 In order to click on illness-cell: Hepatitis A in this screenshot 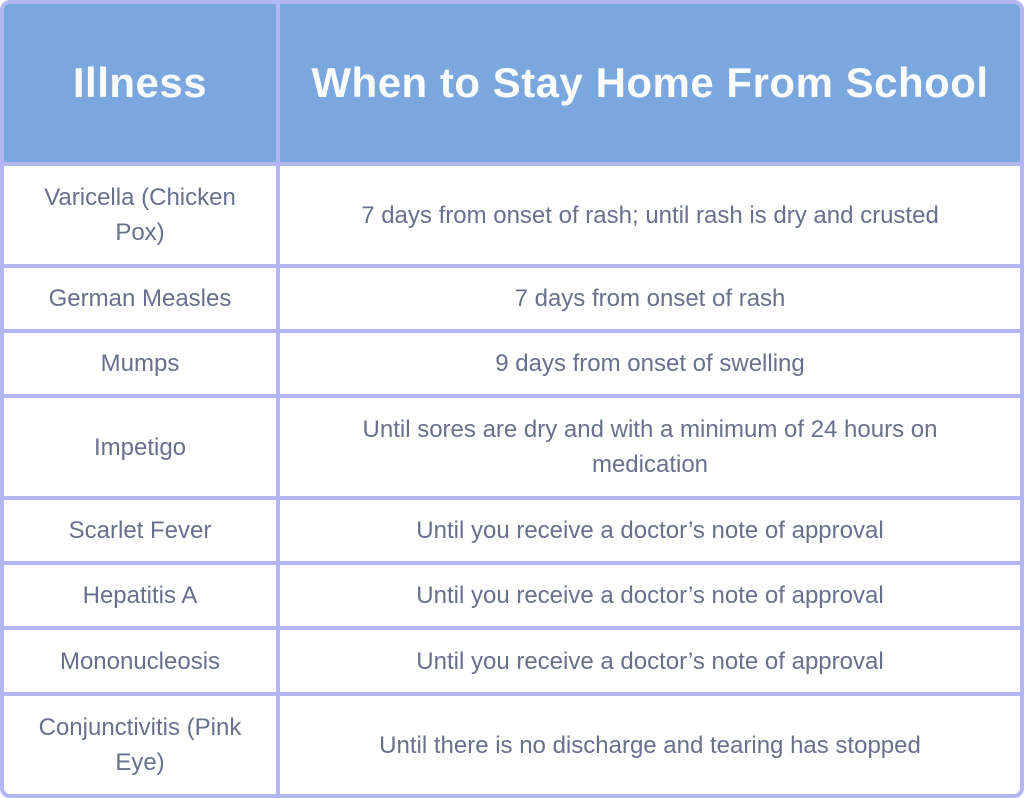, I will do `click(140, 595)`.